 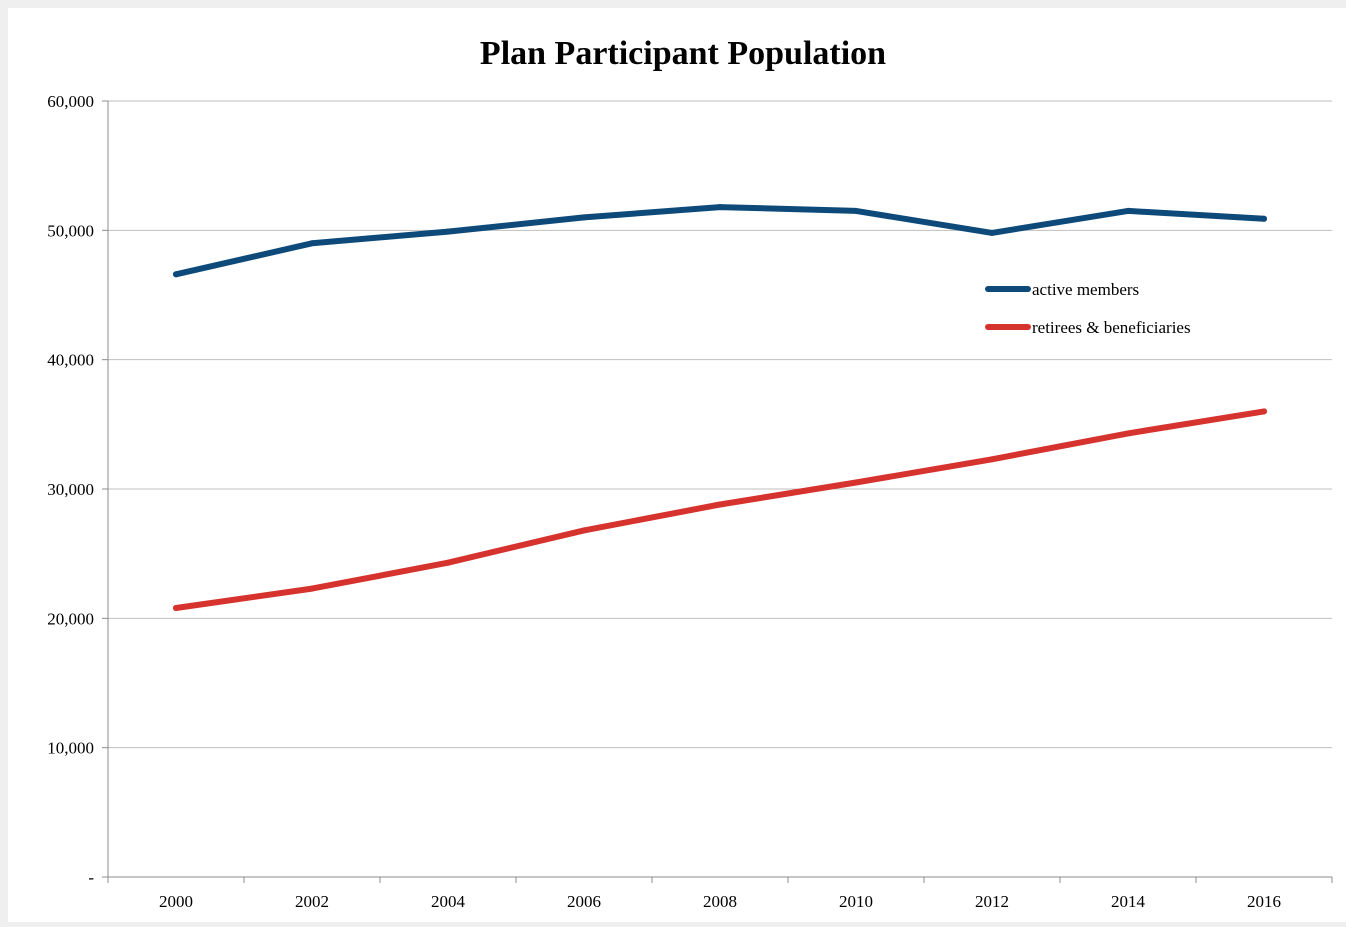 What do you see at coordinates (312, 901) in the screenshot?
I see `x-tick-label: 2002` at bounding box center [312, 901].